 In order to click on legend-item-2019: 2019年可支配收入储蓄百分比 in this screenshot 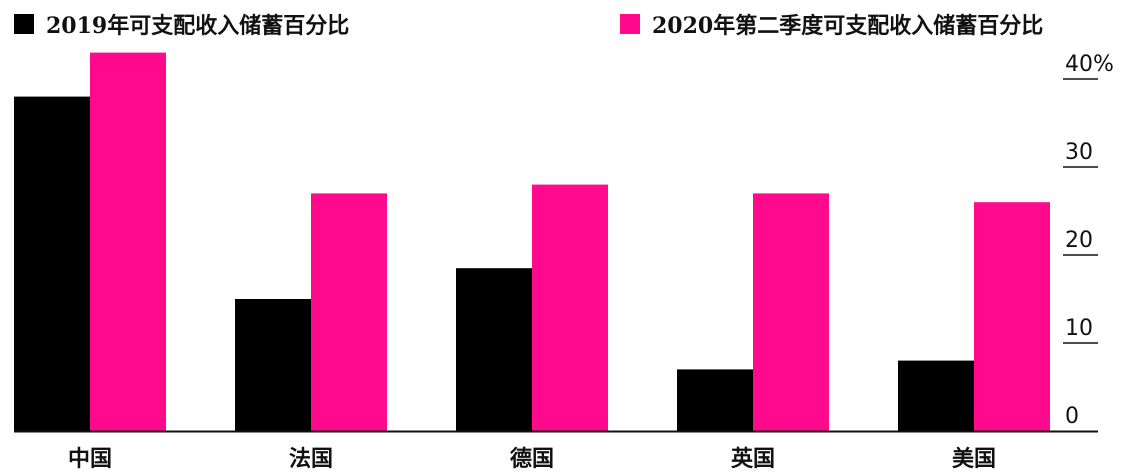, I will do `click(181, 24)`.